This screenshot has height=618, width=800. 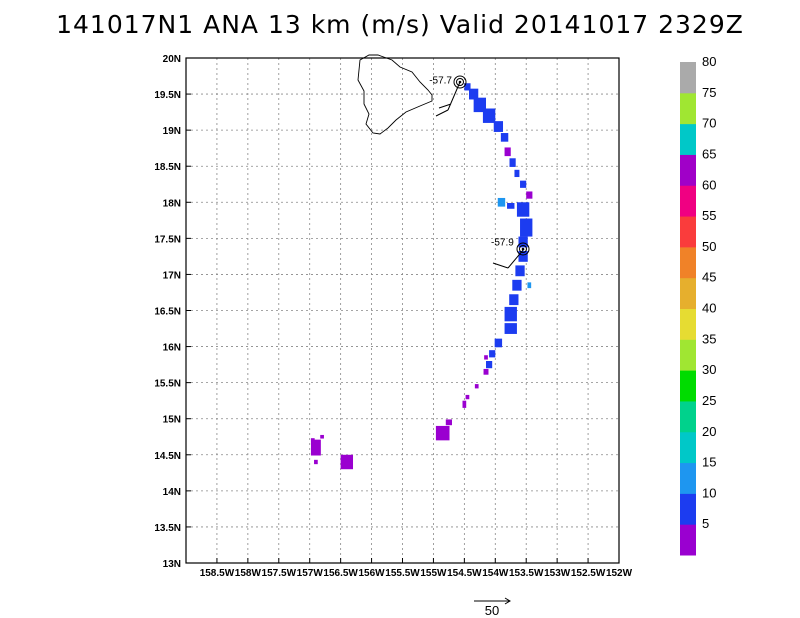 What do you see at coordinates (172, 420) in the screenshot?
I see `y-tick-label: 15N` at bounding box center [172, 420].